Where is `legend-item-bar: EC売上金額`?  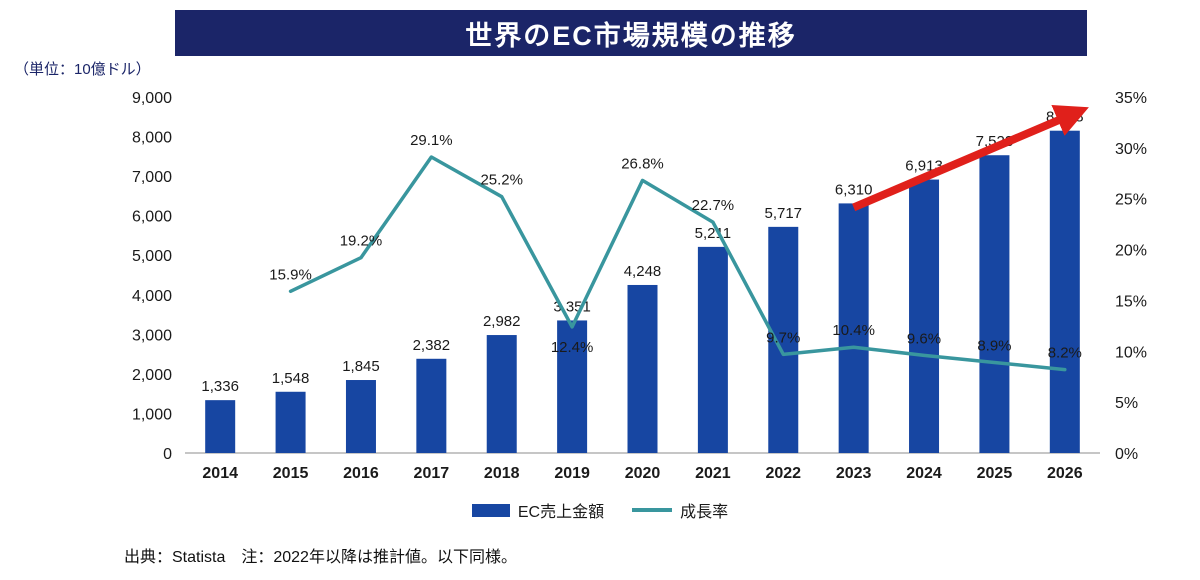
legend-item-bar: EC売上金額 is located at coordinates (538, 510).